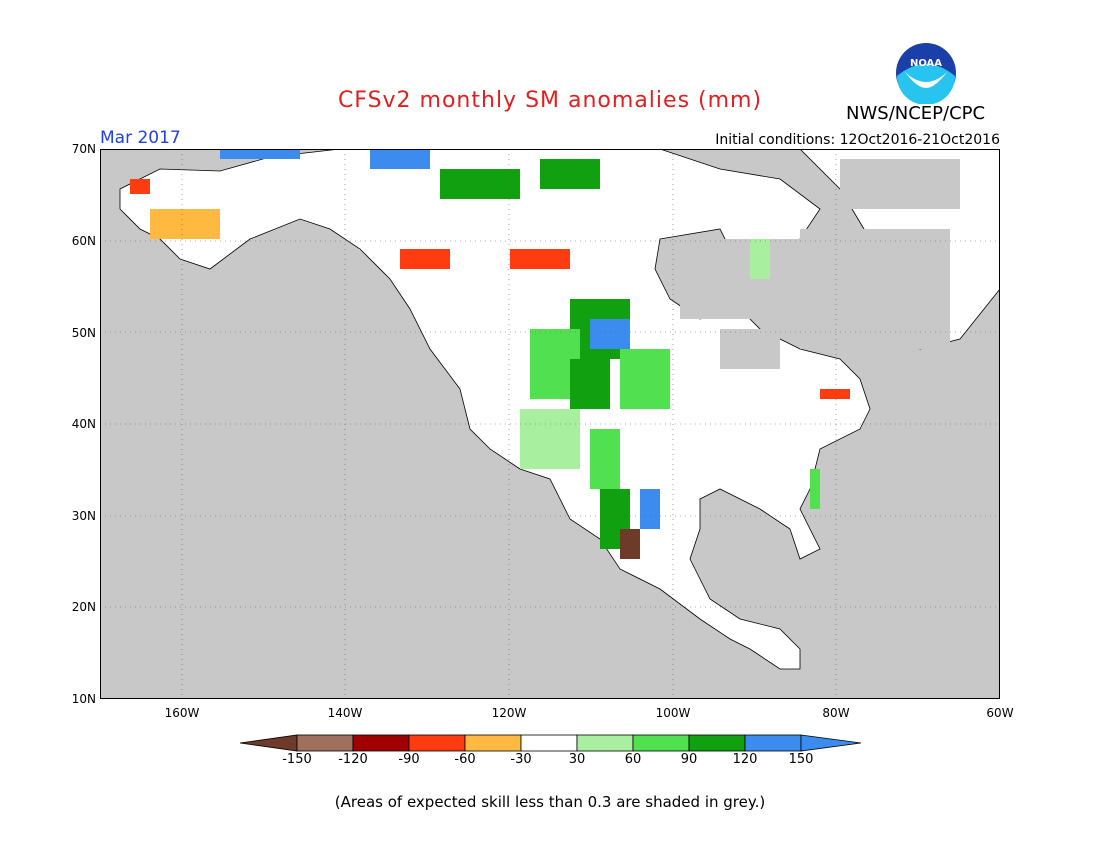  I want to click on lat-label: 10N, so click(83, 699).